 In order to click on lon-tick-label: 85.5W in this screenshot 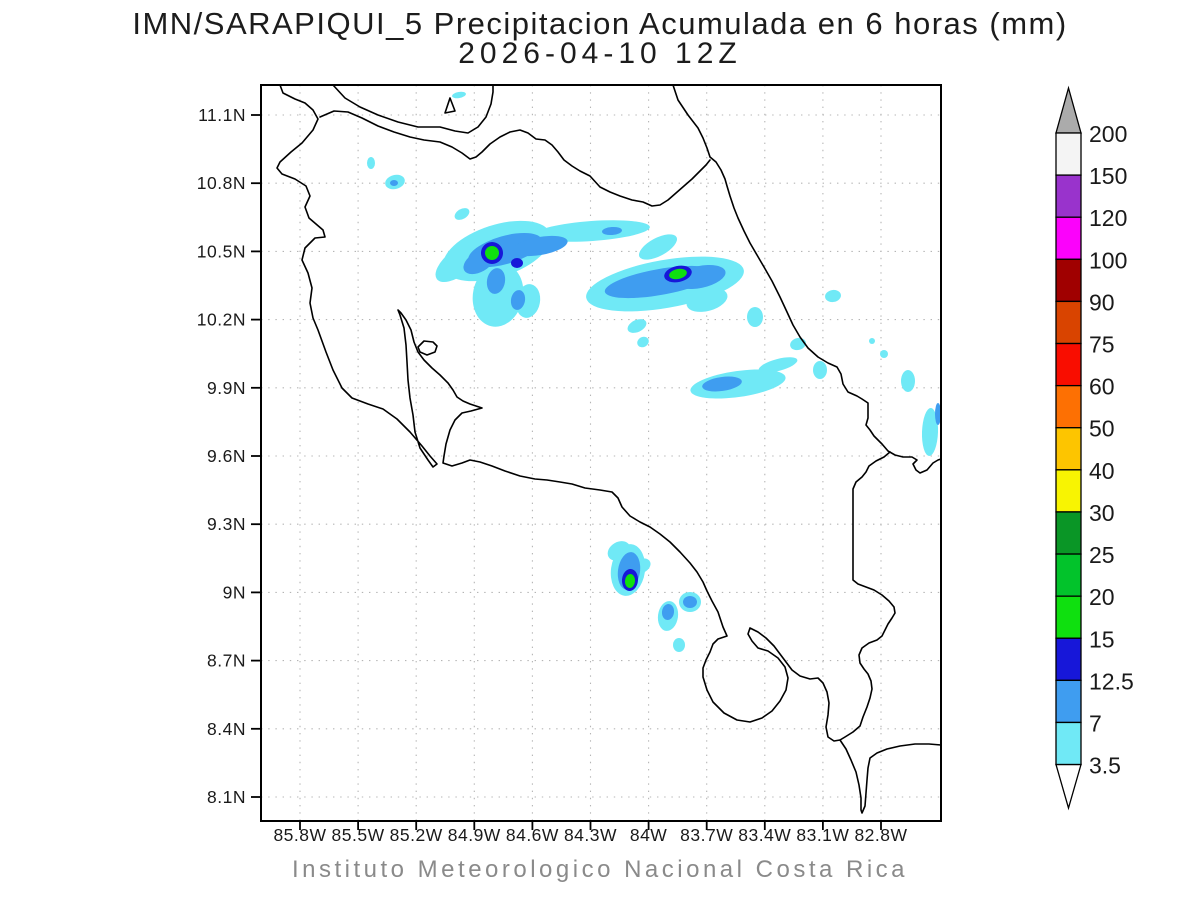, I will do `click(358, 835)`.